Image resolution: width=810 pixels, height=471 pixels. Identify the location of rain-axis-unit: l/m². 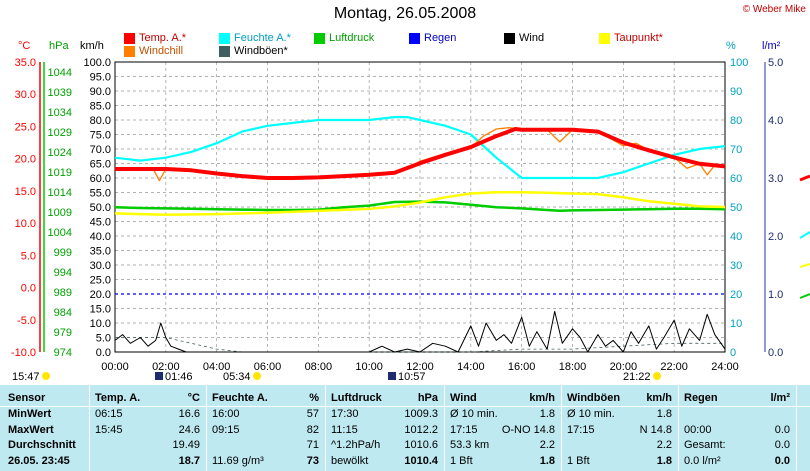
(771, 46).